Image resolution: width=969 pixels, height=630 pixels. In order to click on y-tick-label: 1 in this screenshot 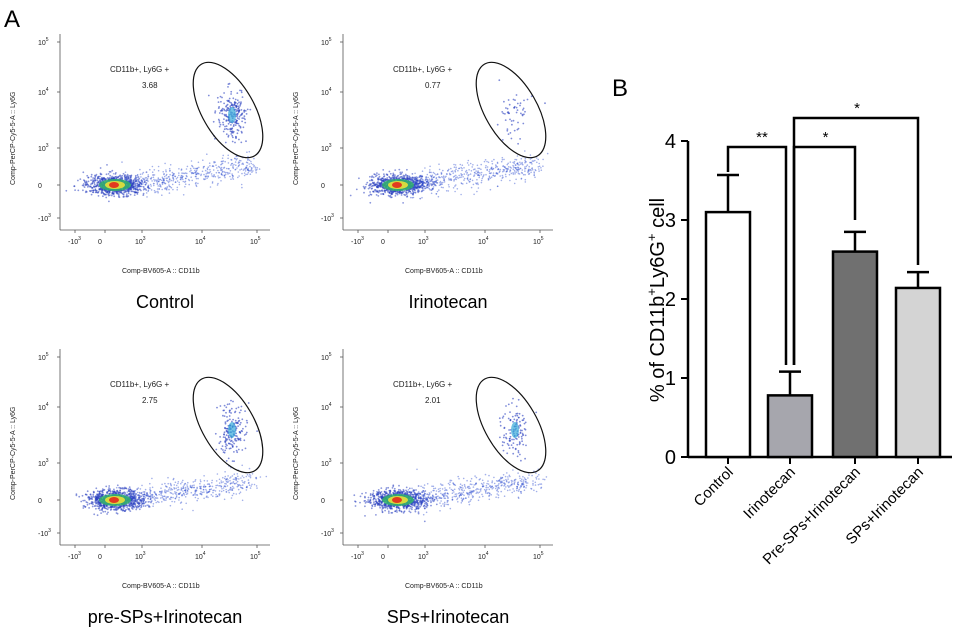, I will do `click(670, 379)`.